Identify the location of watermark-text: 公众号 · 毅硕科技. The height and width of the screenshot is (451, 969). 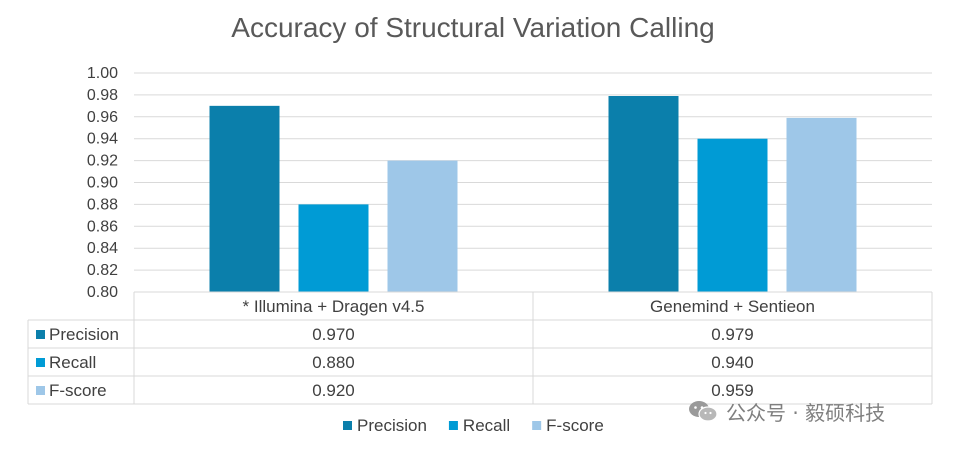
(806, 412).